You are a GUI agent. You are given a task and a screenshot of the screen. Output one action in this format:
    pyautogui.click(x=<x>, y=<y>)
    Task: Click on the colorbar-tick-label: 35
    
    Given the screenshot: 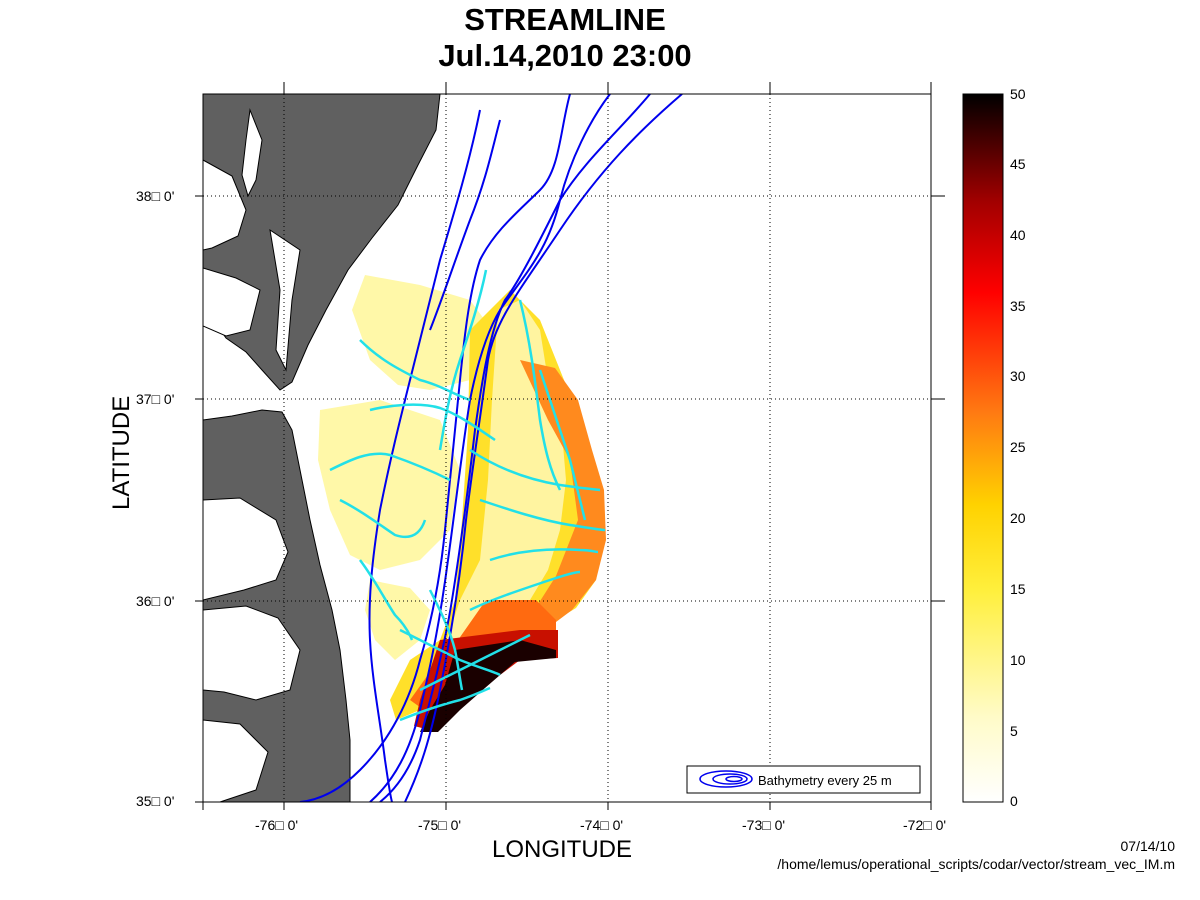 What is the action you would take?
    pyautogui.click(x=1018, y=306)
    